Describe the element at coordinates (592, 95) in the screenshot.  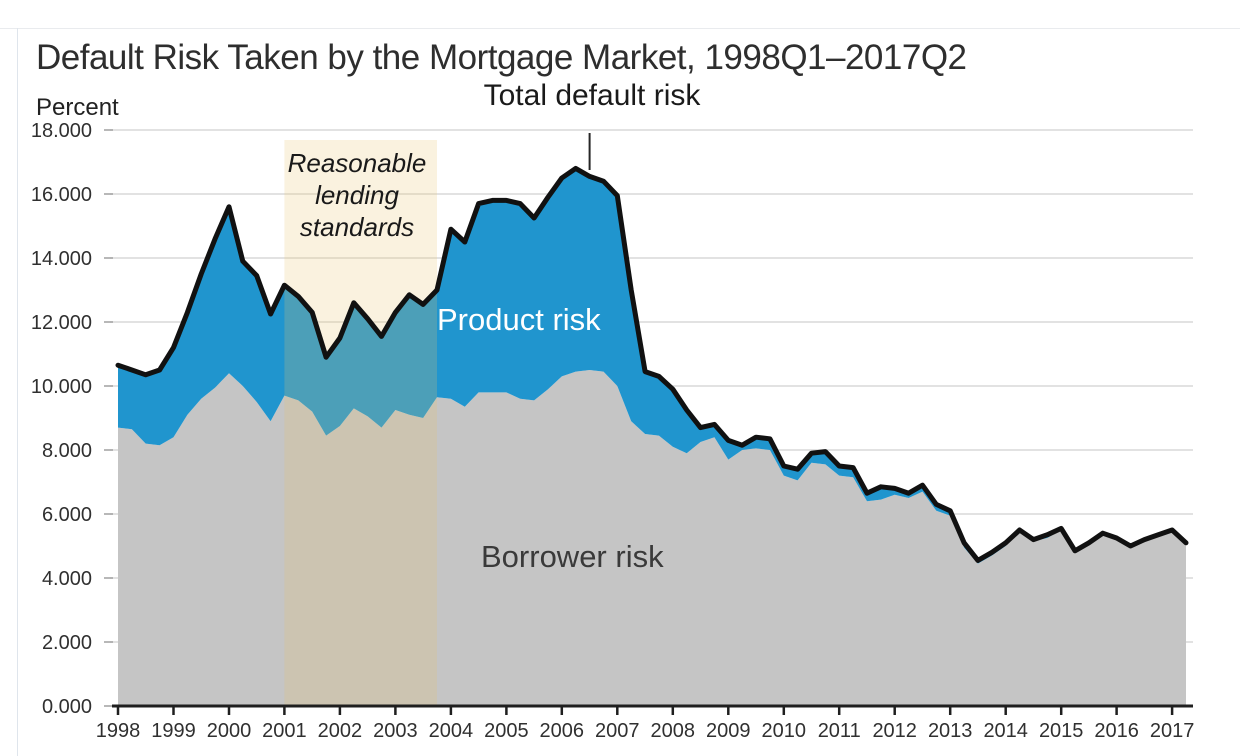
I see `total-default-risk-annotation: Total default risk` at that location.